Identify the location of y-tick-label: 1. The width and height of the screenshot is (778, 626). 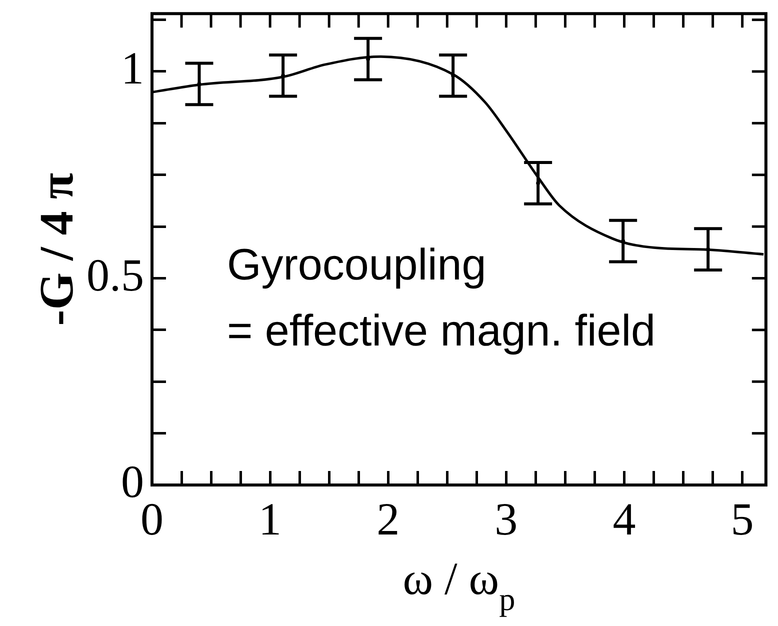
(132, 68).